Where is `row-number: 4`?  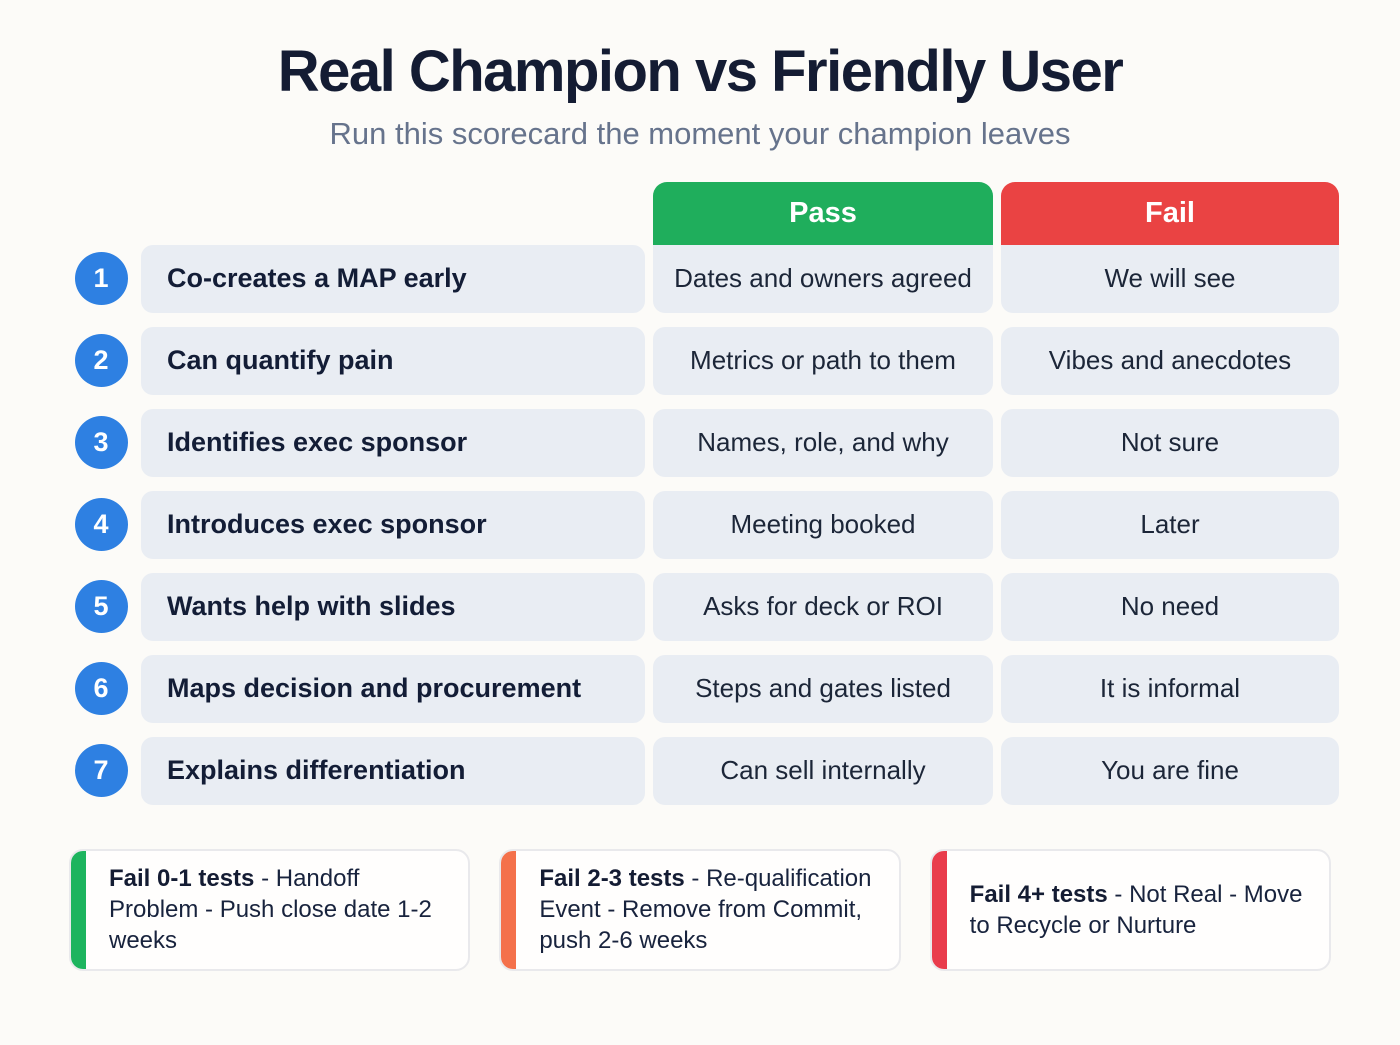
row-number: 4 is located at coordinates (101, 525).